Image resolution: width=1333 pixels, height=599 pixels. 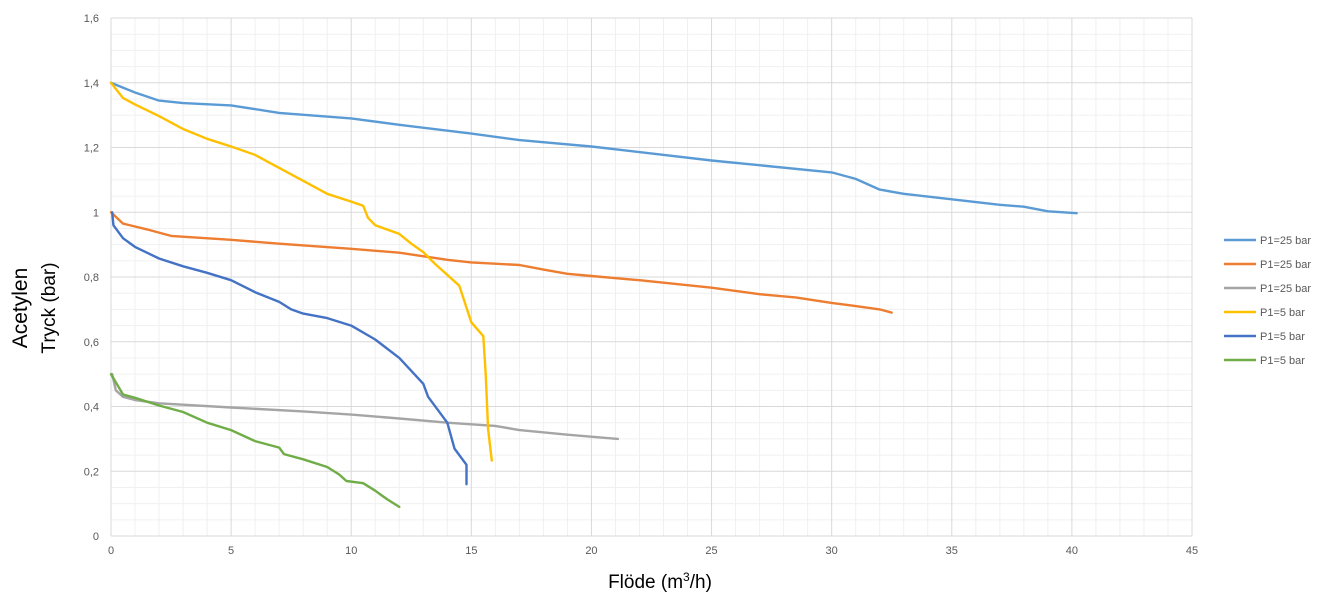 I want to click on y-axis-ticks: 0 0,2 0,4 0,6 0,8 1 1,2 1,4 1,6, so click(x=91, y=278).